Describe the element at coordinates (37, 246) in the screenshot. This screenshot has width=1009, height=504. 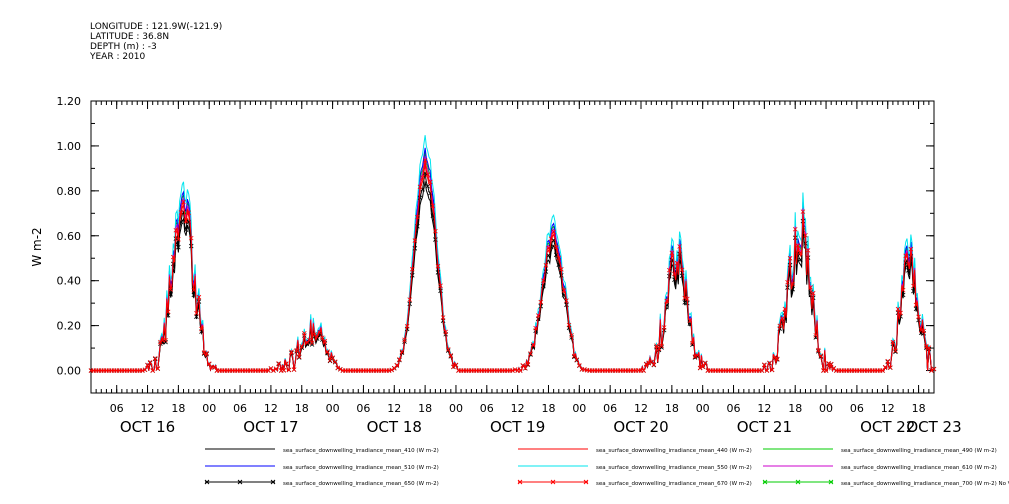
I see `y-axis-label: W m-2` at that location.